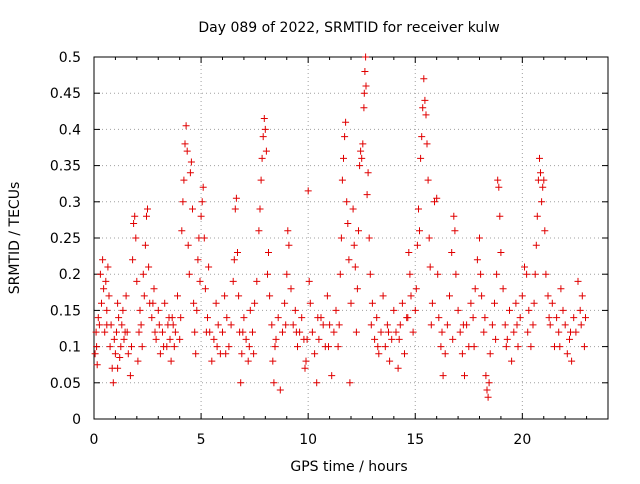  I want to click on y-tick-label: 0.05, so click(65, 384).